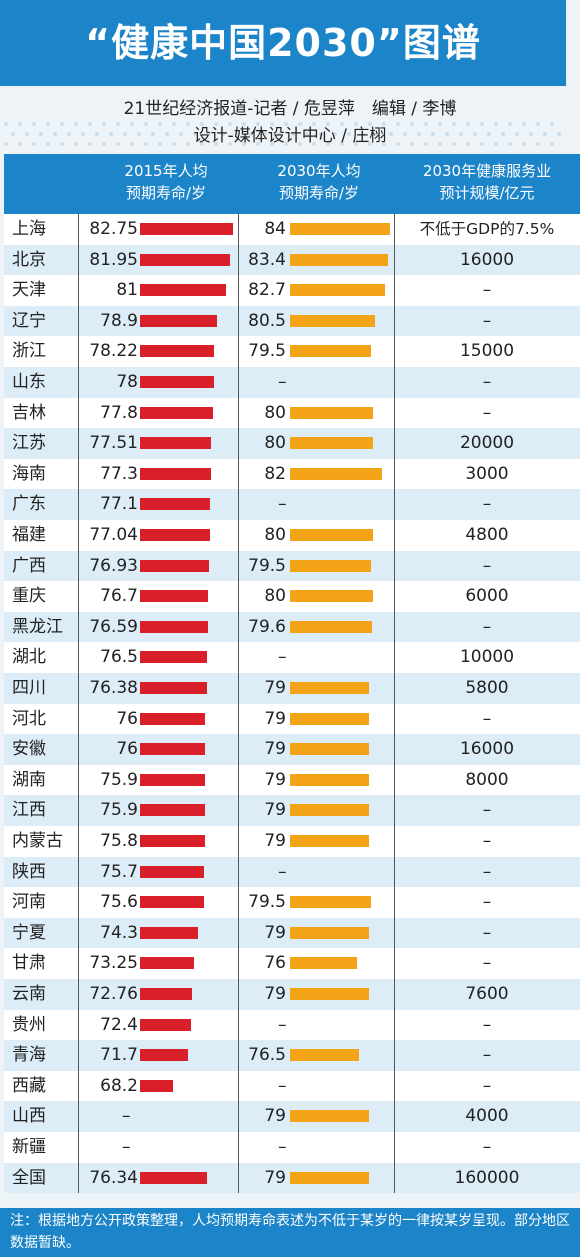  I want to click on life-2015-value: 82.75, so click(113, 229).